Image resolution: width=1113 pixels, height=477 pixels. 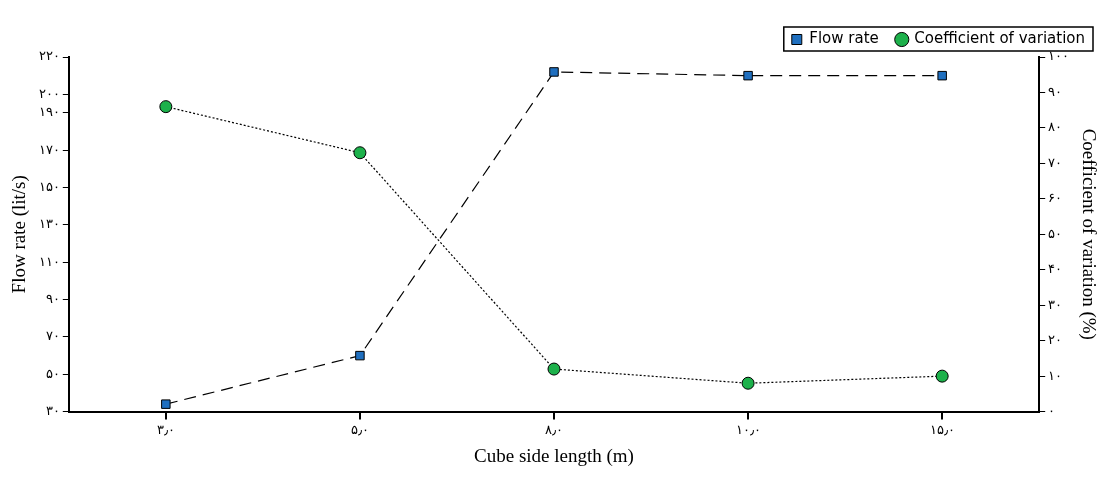 What do you see at coordinates (49, 261) in the screenshot?
I see `y-tick-label: ۱۱۰` at bounding box center [49, 261].